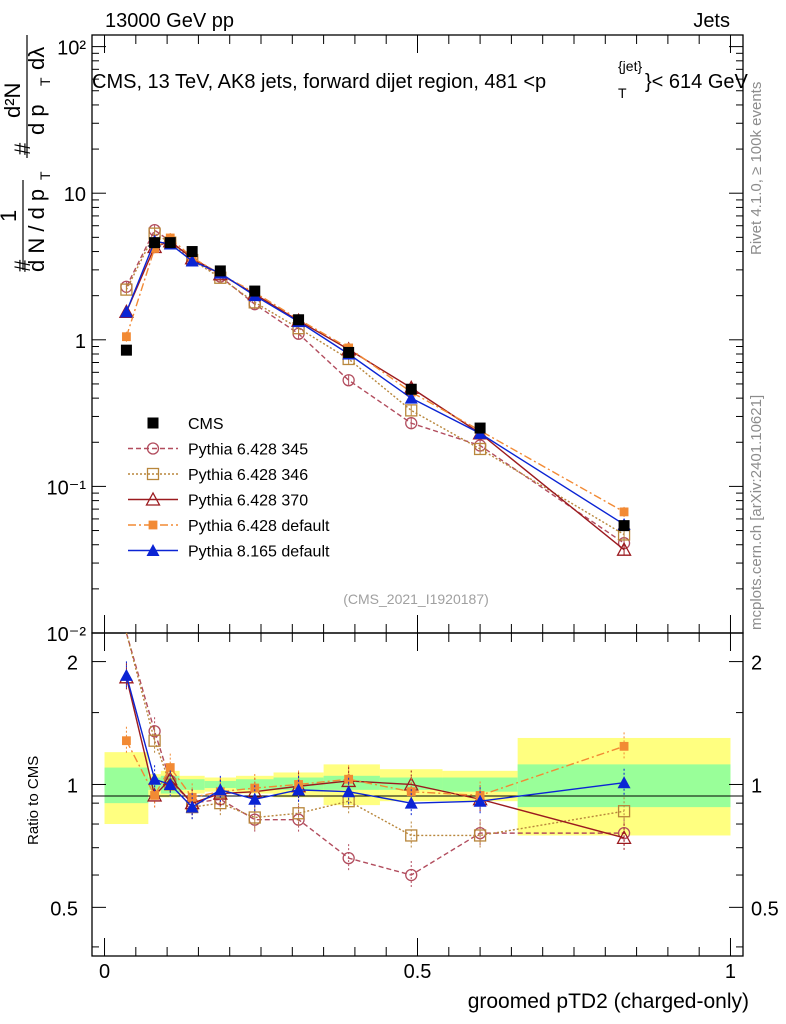  What do you see at coordinates (36, 119) in the screenshot?
I see `ylabel-dpT: d p` at bounding box center [36, 119].